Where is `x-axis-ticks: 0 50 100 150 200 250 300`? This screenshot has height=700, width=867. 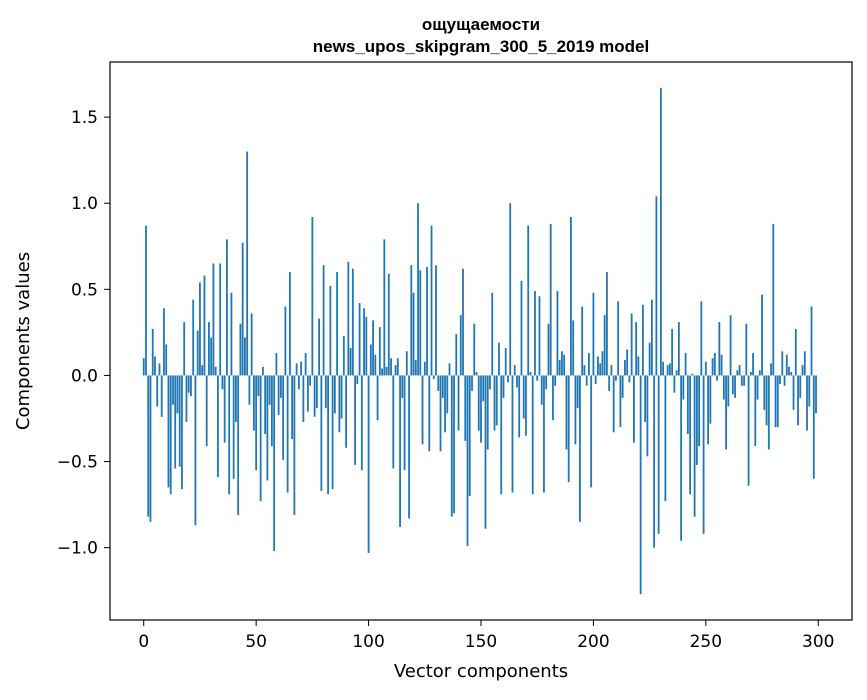
x-axis-ticks: 0 50 100 150 200 250 300 is located at coordinates (486, 636).